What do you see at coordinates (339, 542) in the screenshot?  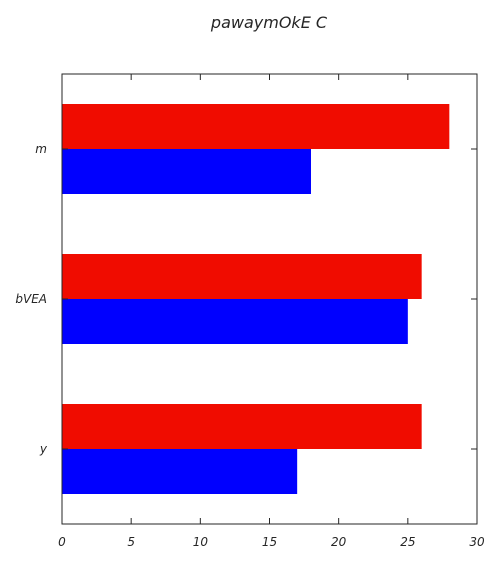 I see `x-tick-label: 20` at bounding box center [339, 542].